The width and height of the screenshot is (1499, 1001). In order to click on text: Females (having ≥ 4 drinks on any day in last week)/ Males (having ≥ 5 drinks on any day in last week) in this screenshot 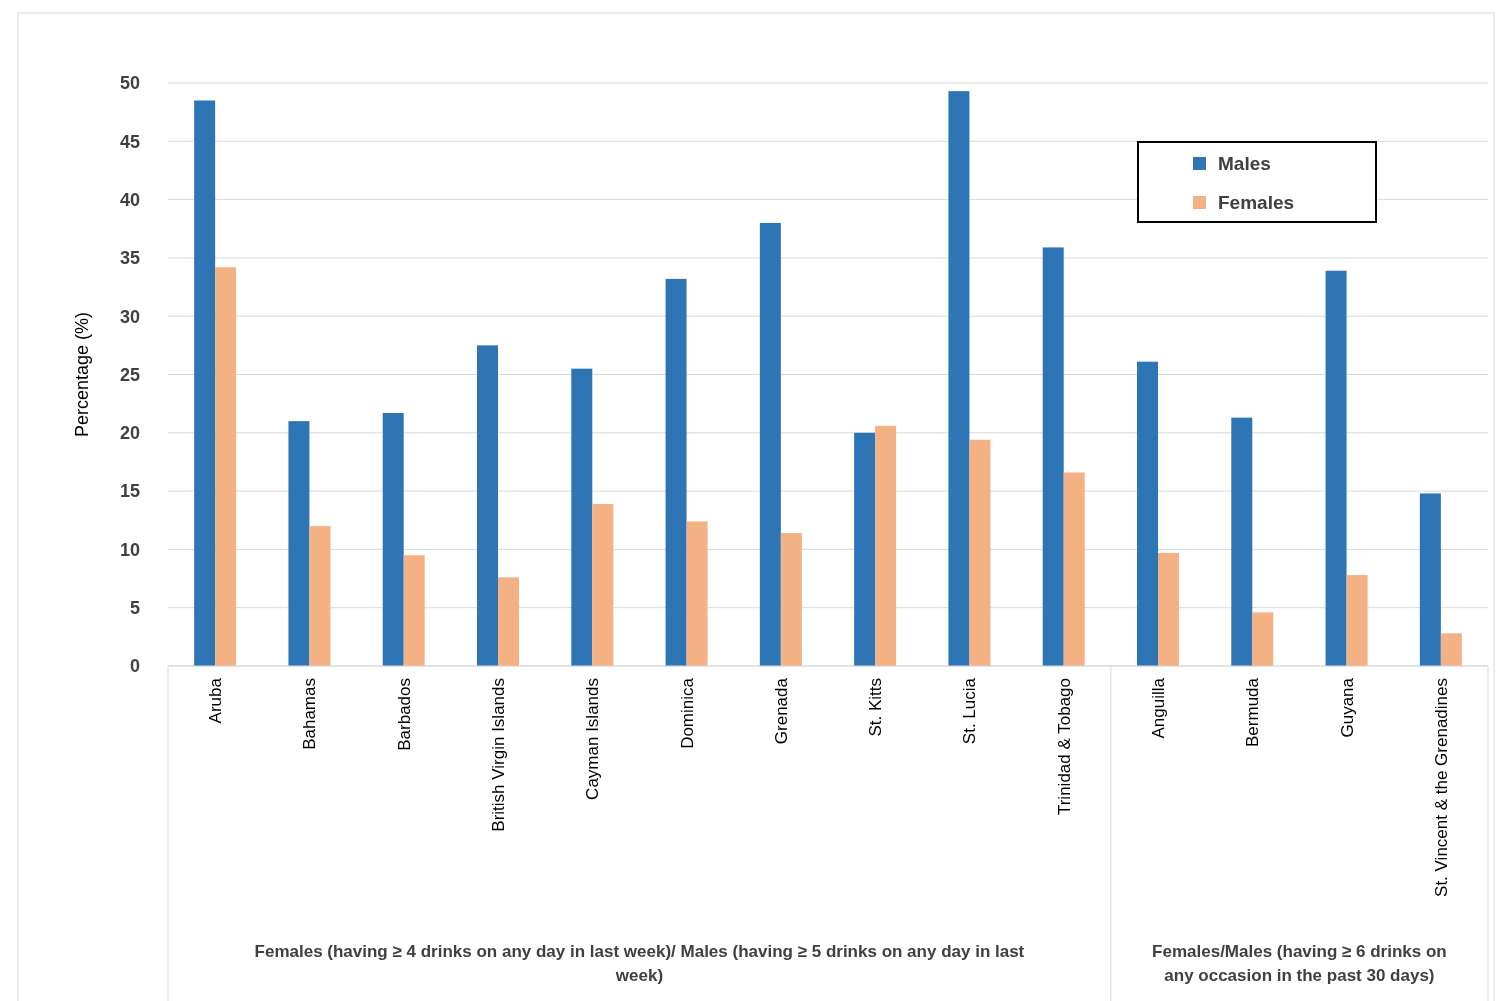, I will do `click(639, 963)`.